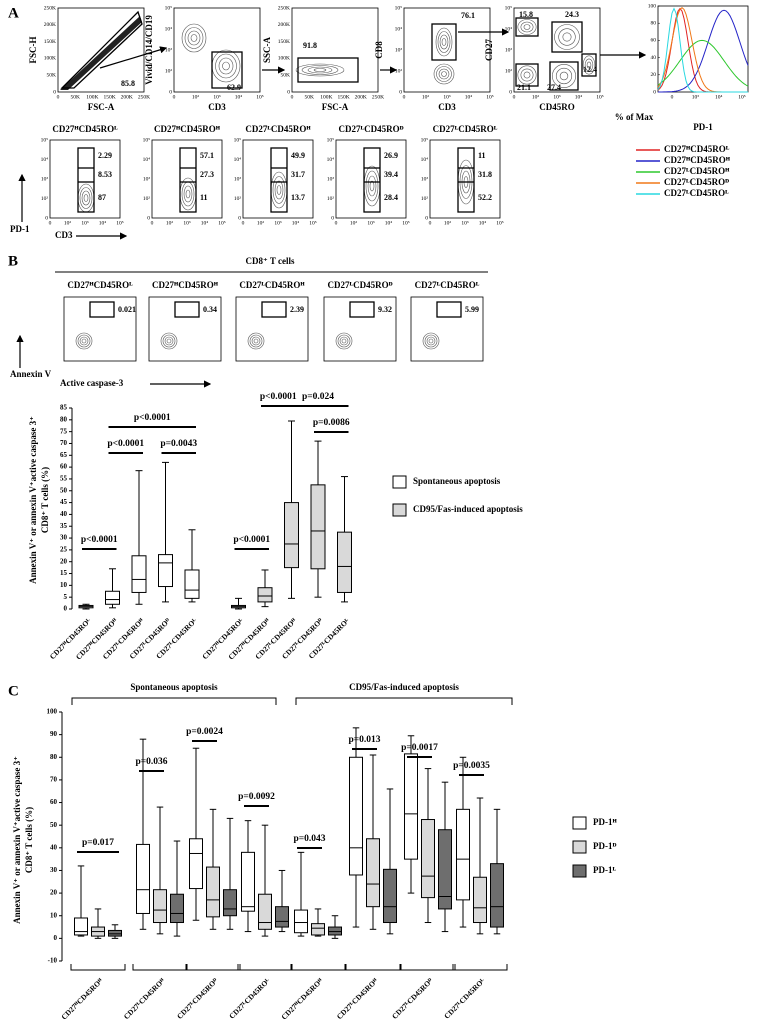 The width and height of the screenshot is (770, 1030). I want to click on x-tick-label: 50K, so click(75, 97).